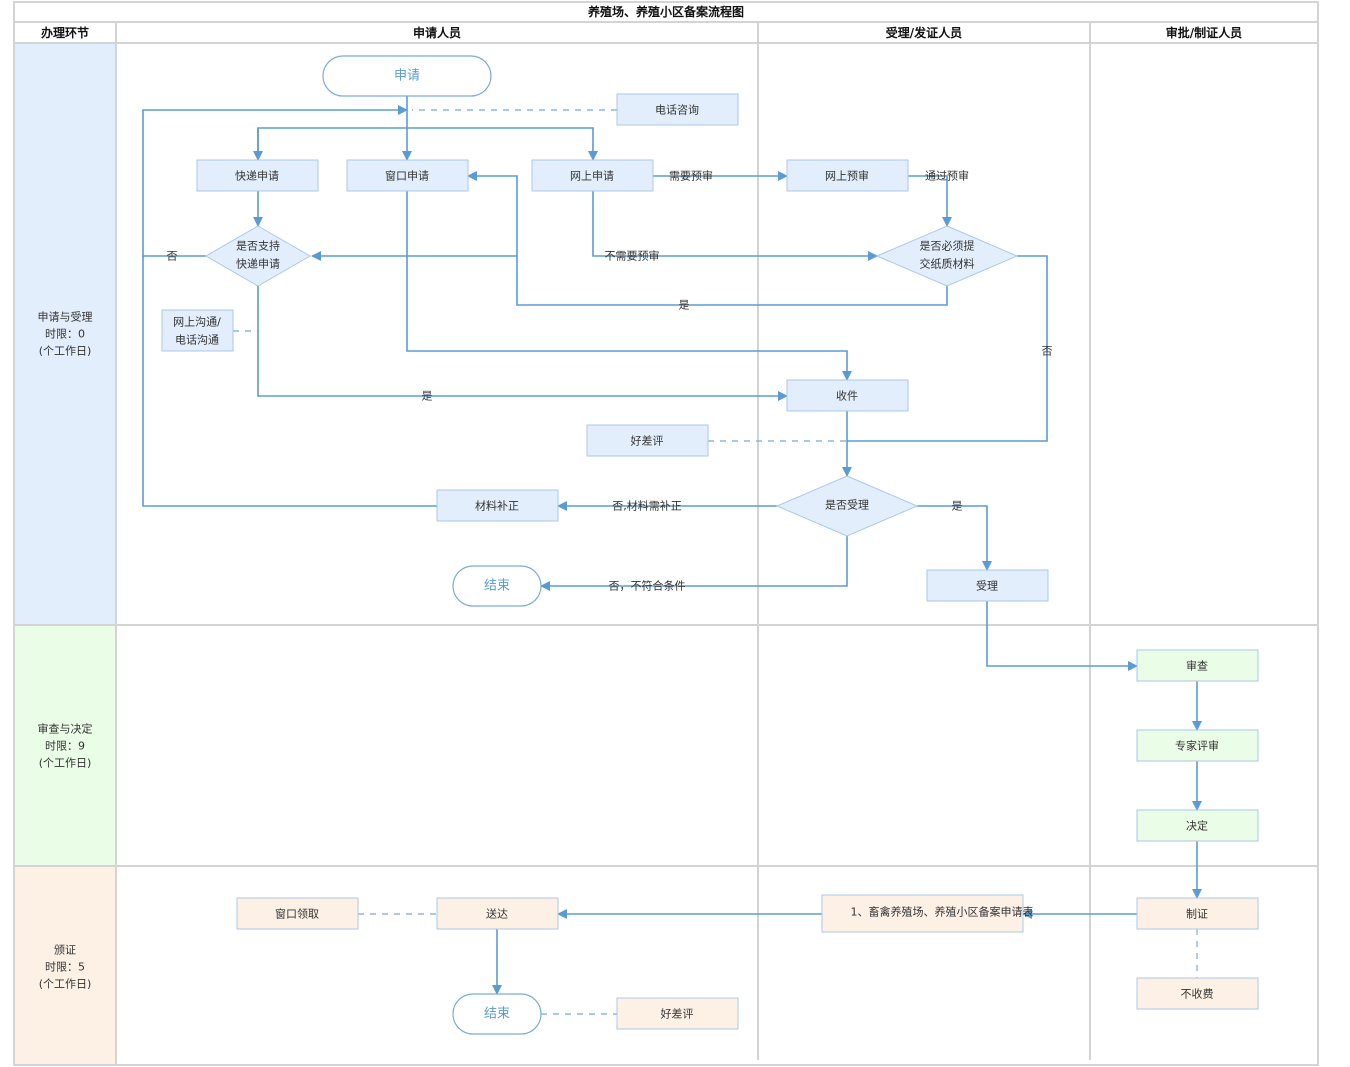 This screenshot has height=1067, width=1350. What do you see at coordinates (684, 305) in the screenshot?
I see `edge-label-yes-paper: 是` at bounding box center [684, 305].